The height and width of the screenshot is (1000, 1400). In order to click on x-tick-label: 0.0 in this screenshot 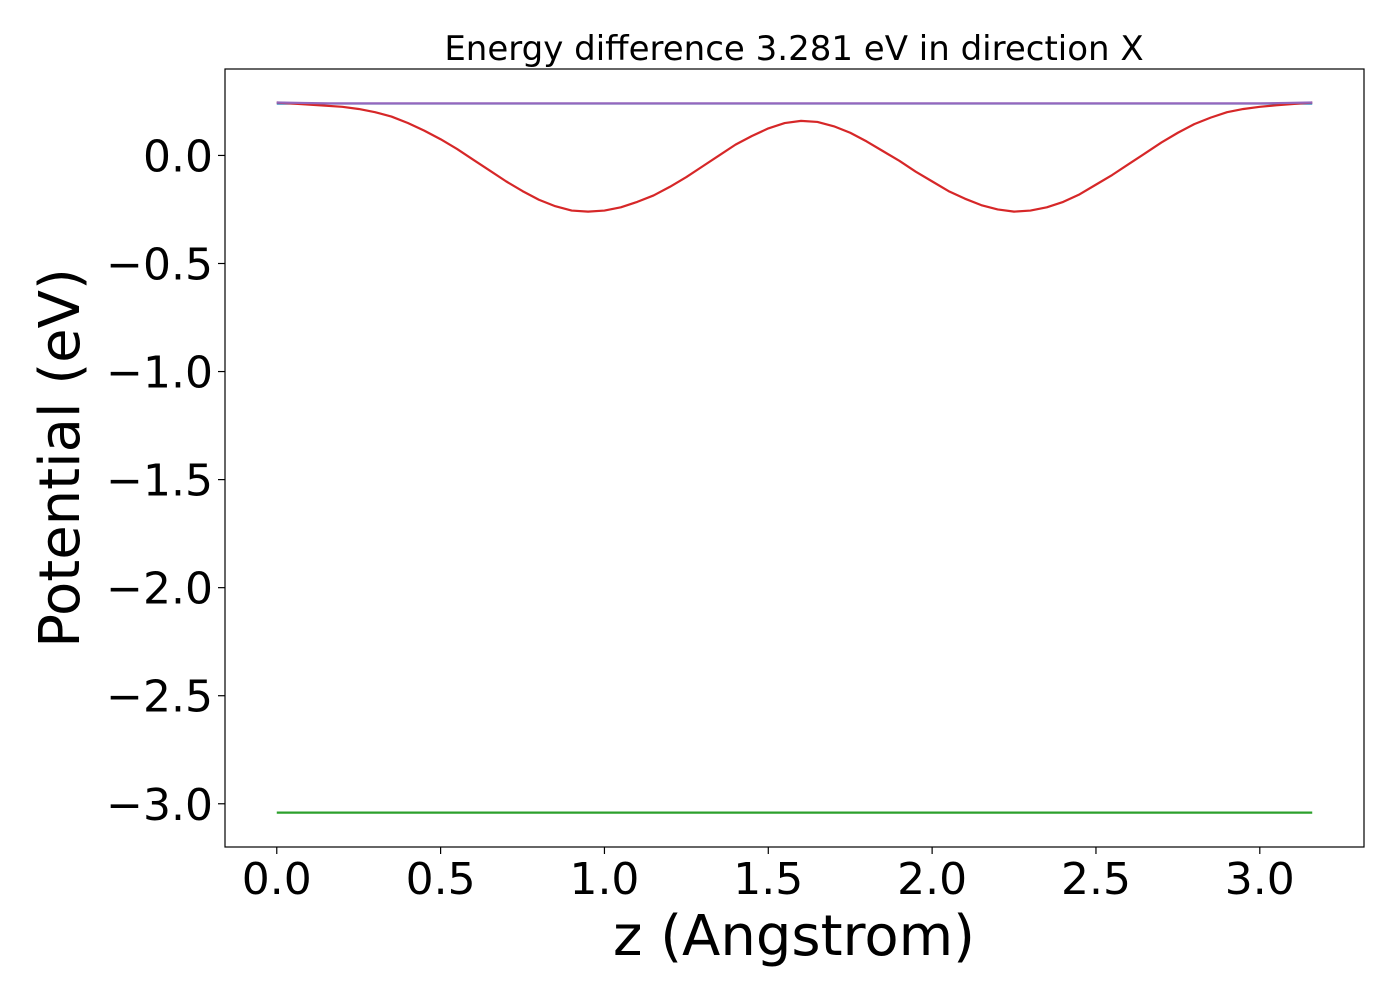, I will do `click(277, 879)`.